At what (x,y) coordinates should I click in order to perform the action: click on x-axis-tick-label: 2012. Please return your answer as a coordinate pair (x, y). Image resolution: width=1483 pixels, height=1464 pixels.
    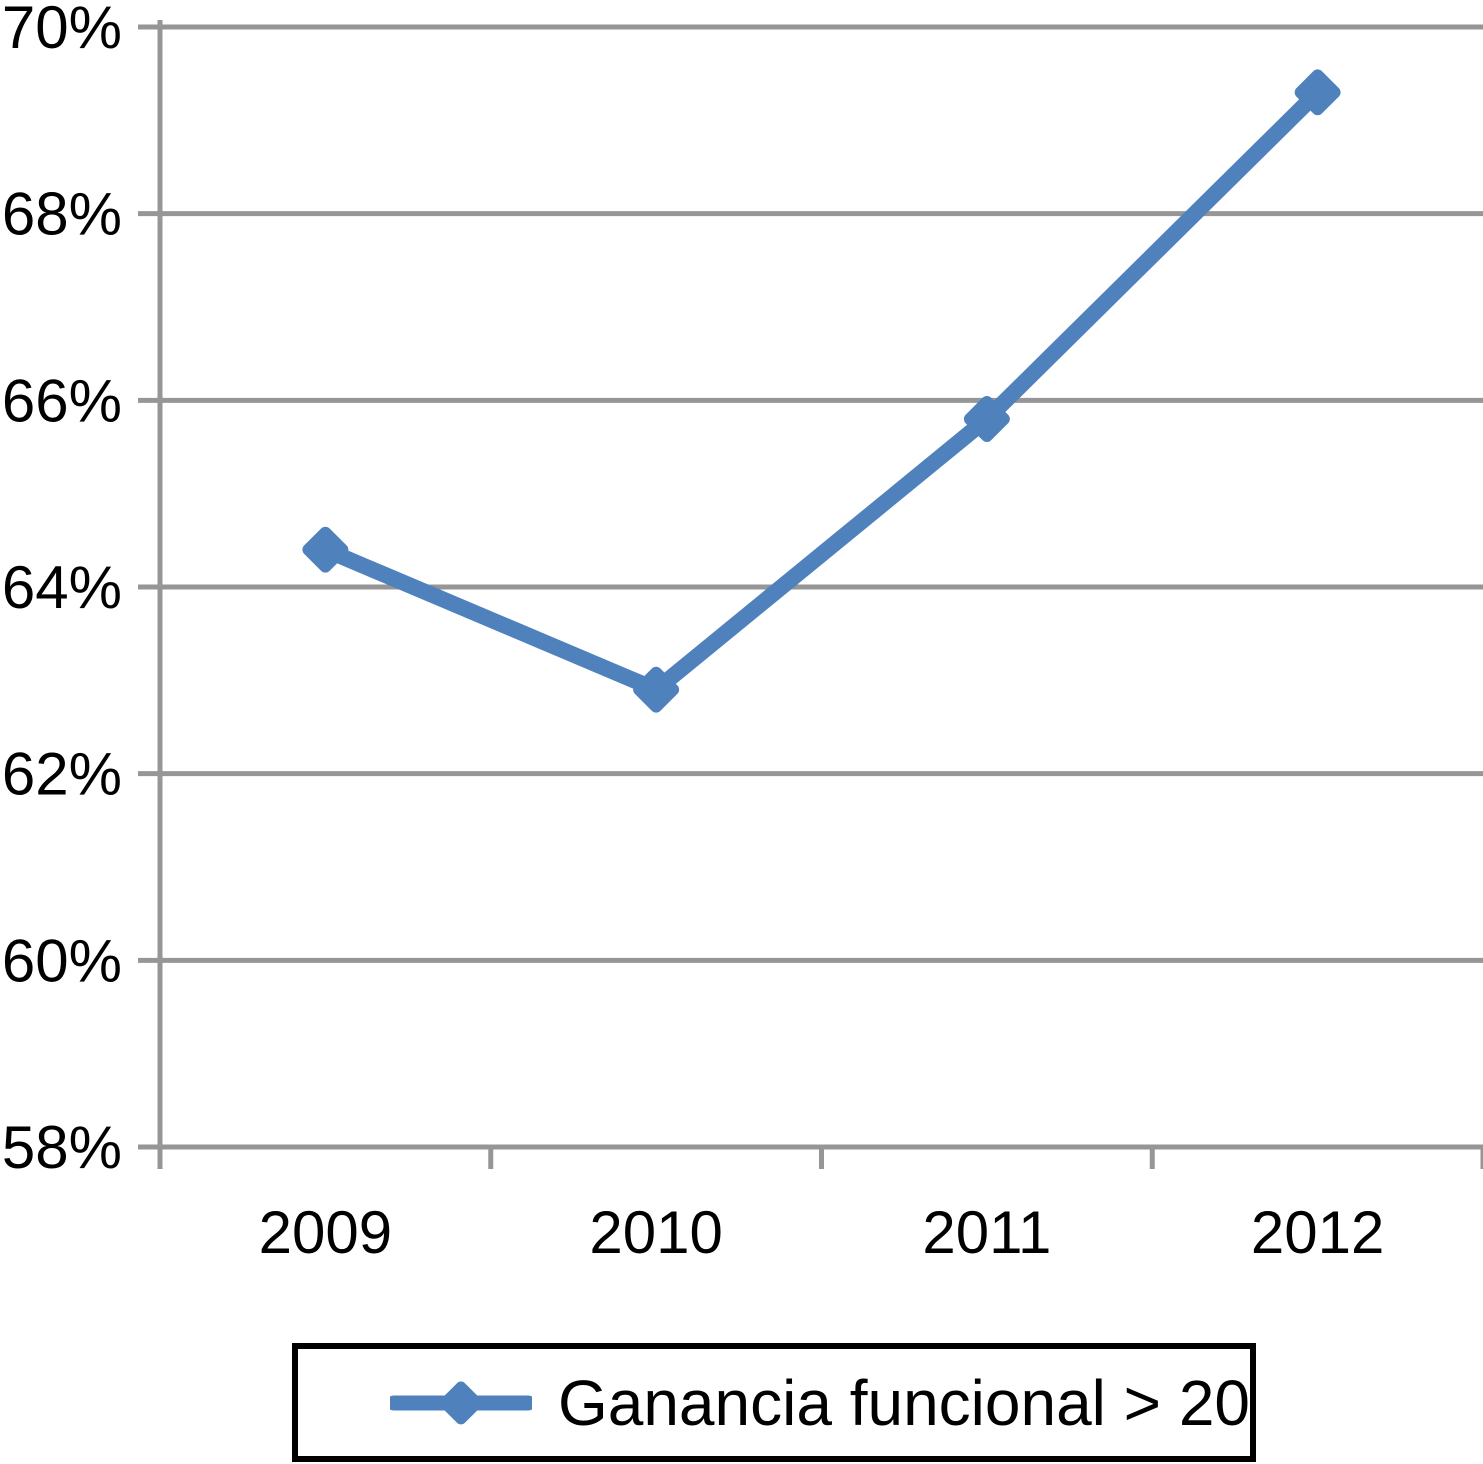
    Looking at the image, I should click on (1317, 1232).